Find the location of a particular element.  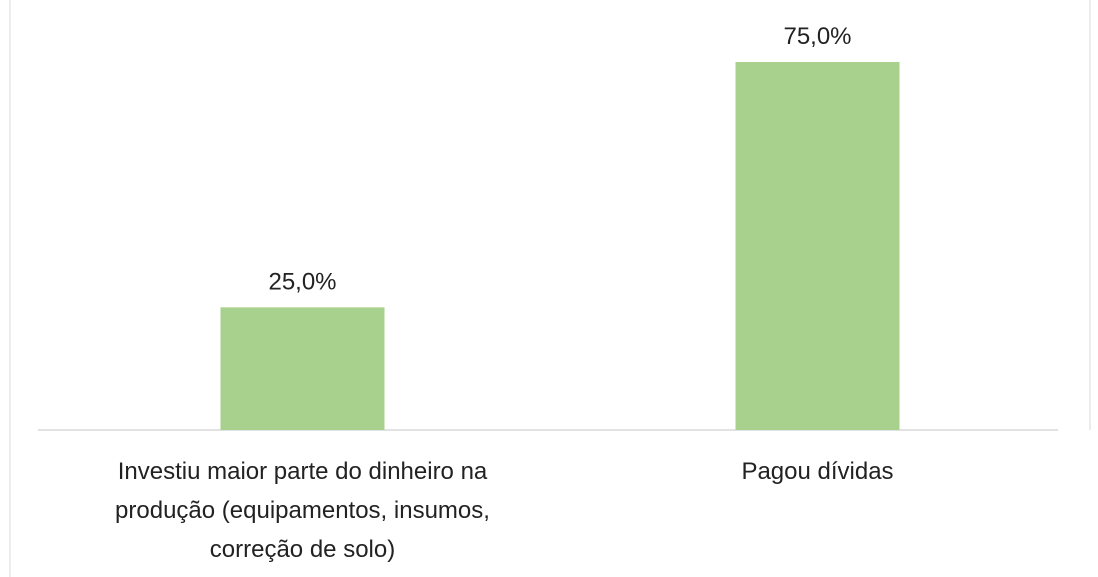

x-tick-label: Pagou dívidas is located at coordinates (817, 471).